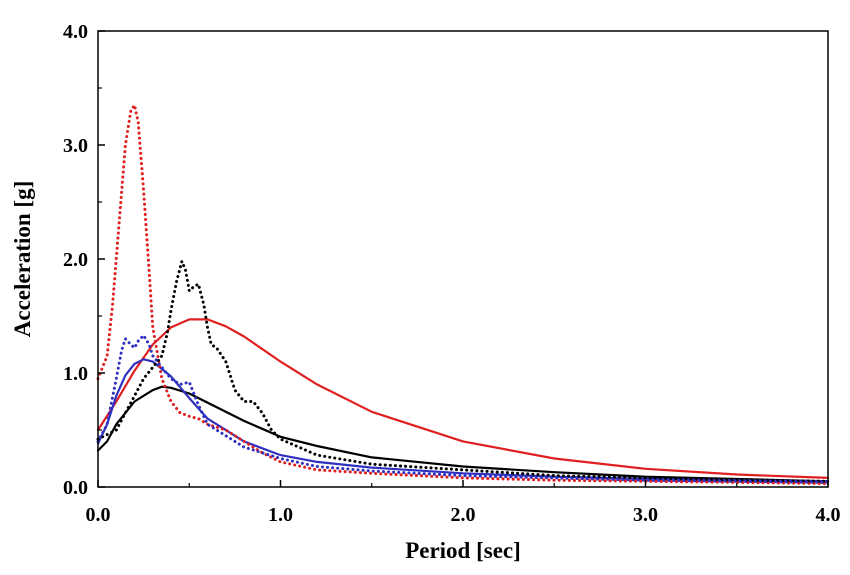 Image resolution: width=850 pixels, height=575 pixels. Describe the element at coordinates (463, 550) in the screenshot. I see `x-axis-title: Period [sec]` at that location.